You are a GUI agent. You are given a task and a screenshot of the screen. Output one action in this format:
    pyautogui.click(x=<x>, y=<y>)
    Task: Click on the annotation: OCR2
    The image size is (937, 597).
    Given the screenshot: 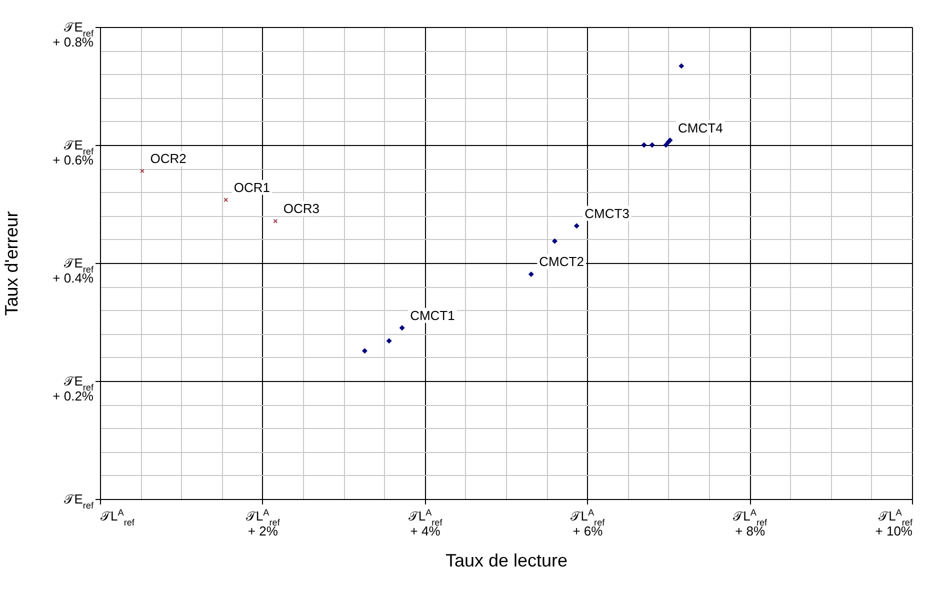 What is the action you would take?
    pyautogui.click(x=168, y=158)
    